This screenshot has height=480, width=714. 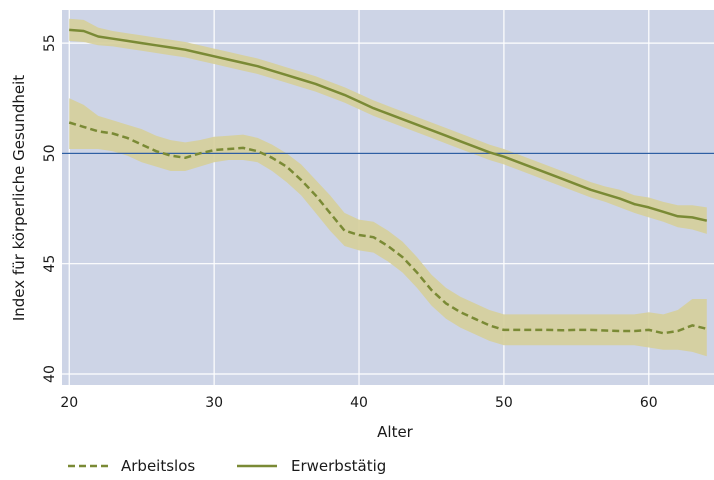 What do you see at coordinates (158, 466) in the screenshot?
I see `legend-label-arbeitslos: Arbeitslos` at bounding box center [158, 466].